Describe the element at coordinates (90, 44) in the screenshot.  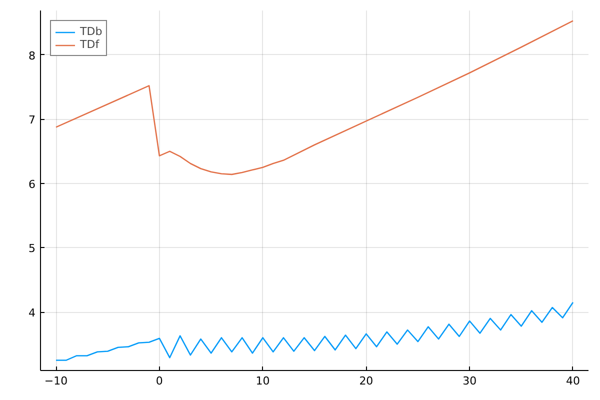
I see `legend-label: TDf` at that location.